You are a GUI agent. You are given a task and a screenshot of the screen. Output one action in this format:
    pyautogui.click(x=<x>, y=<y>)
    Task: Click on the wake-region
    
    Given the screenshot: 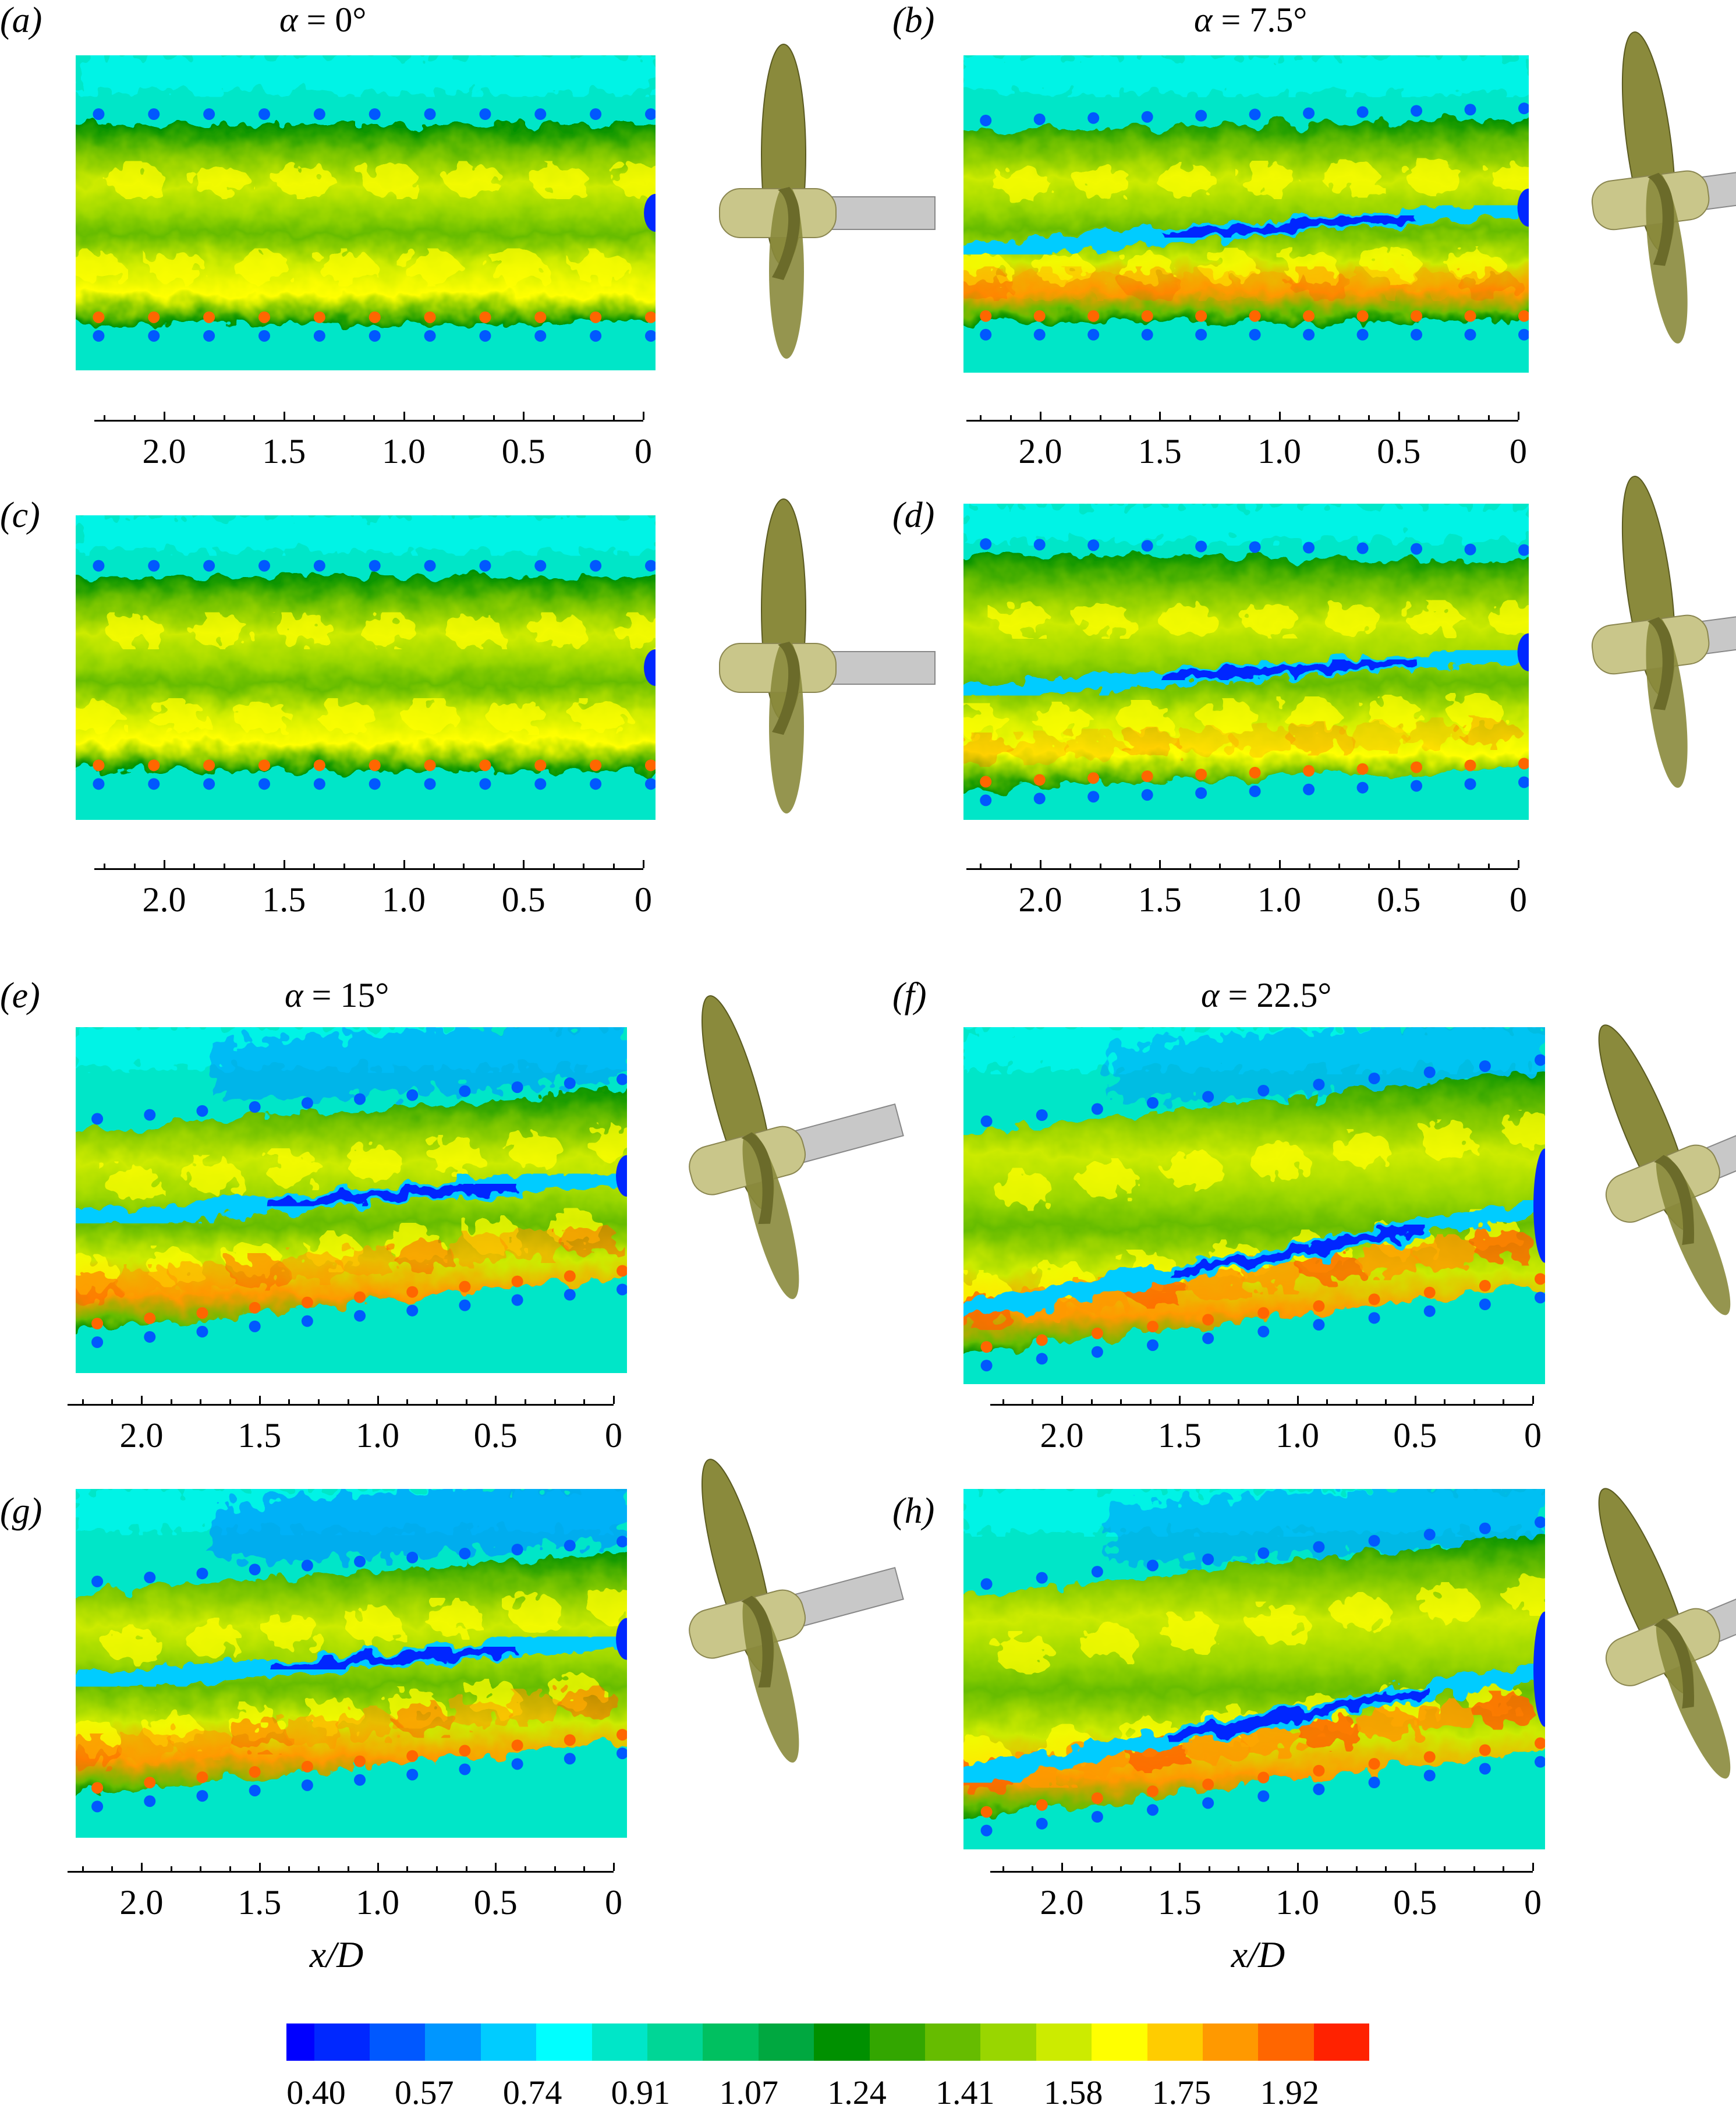 What is the action you would take?
    pyautogui.click(x=366, y=224)
    